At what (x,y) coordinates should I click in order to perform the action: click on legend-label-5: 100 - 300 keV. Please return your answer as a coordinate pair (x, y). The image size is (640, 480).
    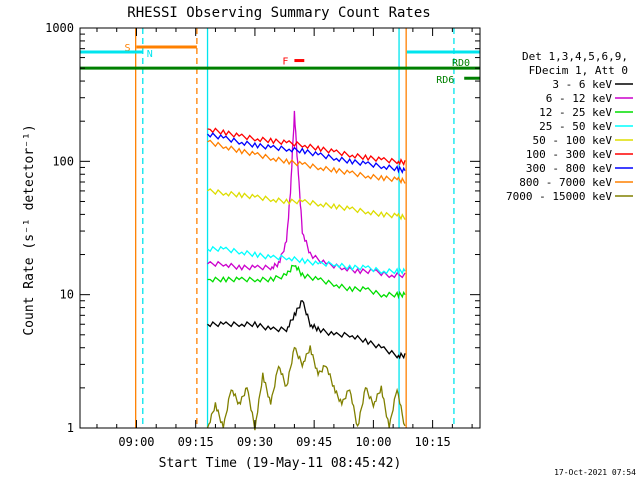
    Looking at the image, I should click on (569, 154).